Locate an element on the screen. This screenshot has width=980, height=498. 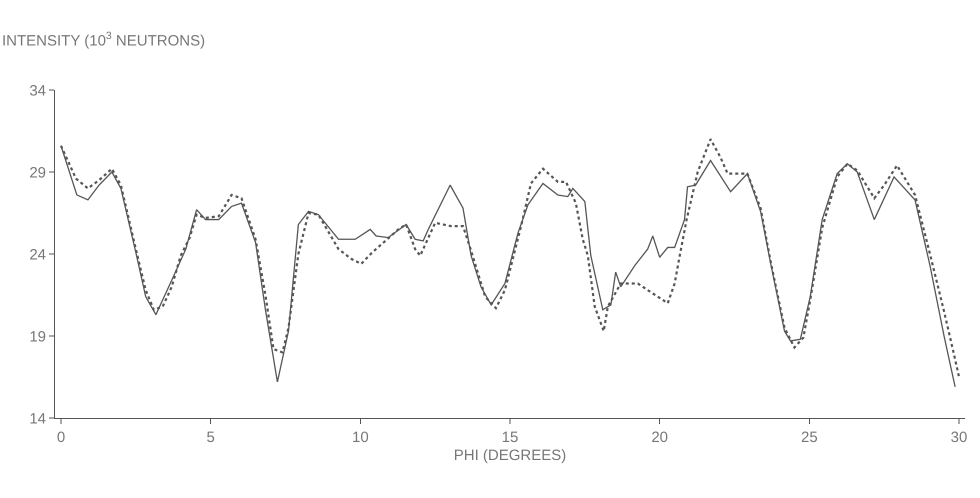
x-tick-label: 25 is located at coordinates (809, 437).